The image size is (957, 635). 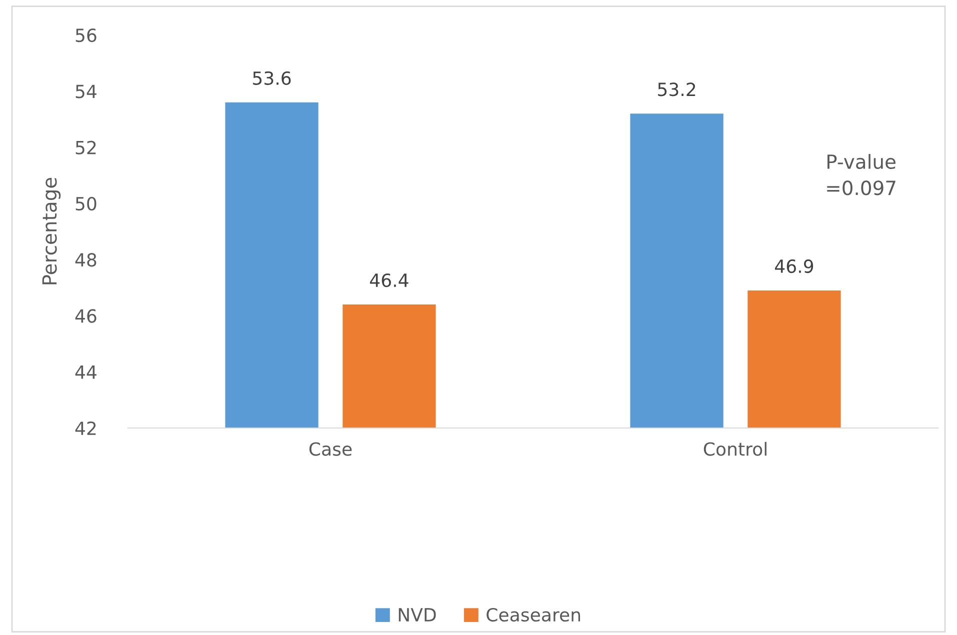 What do you see at coordinates (86, 91) in the screenshot?
I see `y-tick-label: 54` at bounding box center [86, 91].